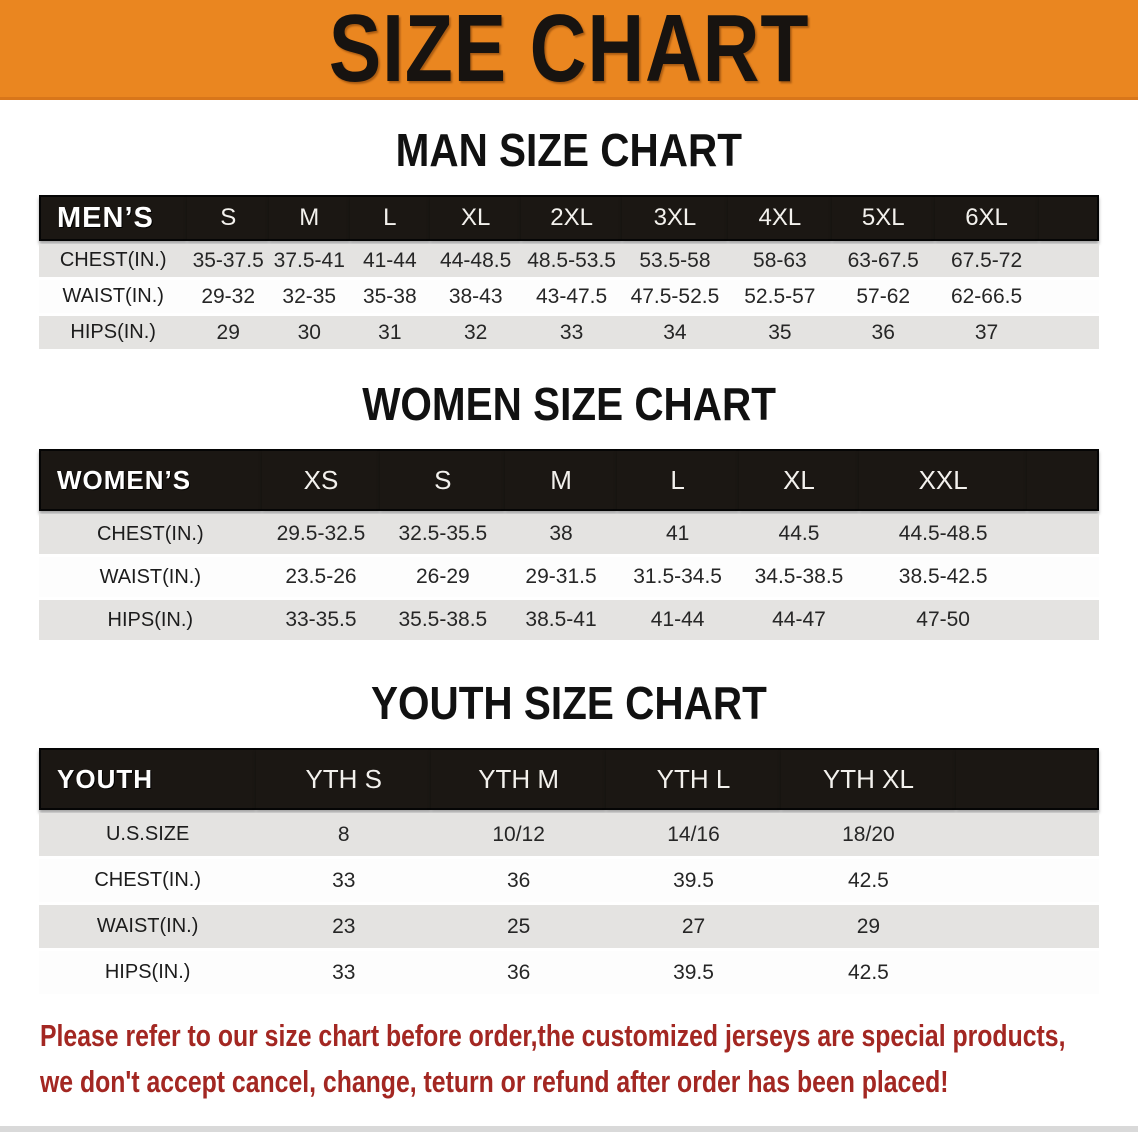  What do you see at coordinates (390, 332) in the screenshot?
I see `value-cell: 31` at bounding box center [390, 332].